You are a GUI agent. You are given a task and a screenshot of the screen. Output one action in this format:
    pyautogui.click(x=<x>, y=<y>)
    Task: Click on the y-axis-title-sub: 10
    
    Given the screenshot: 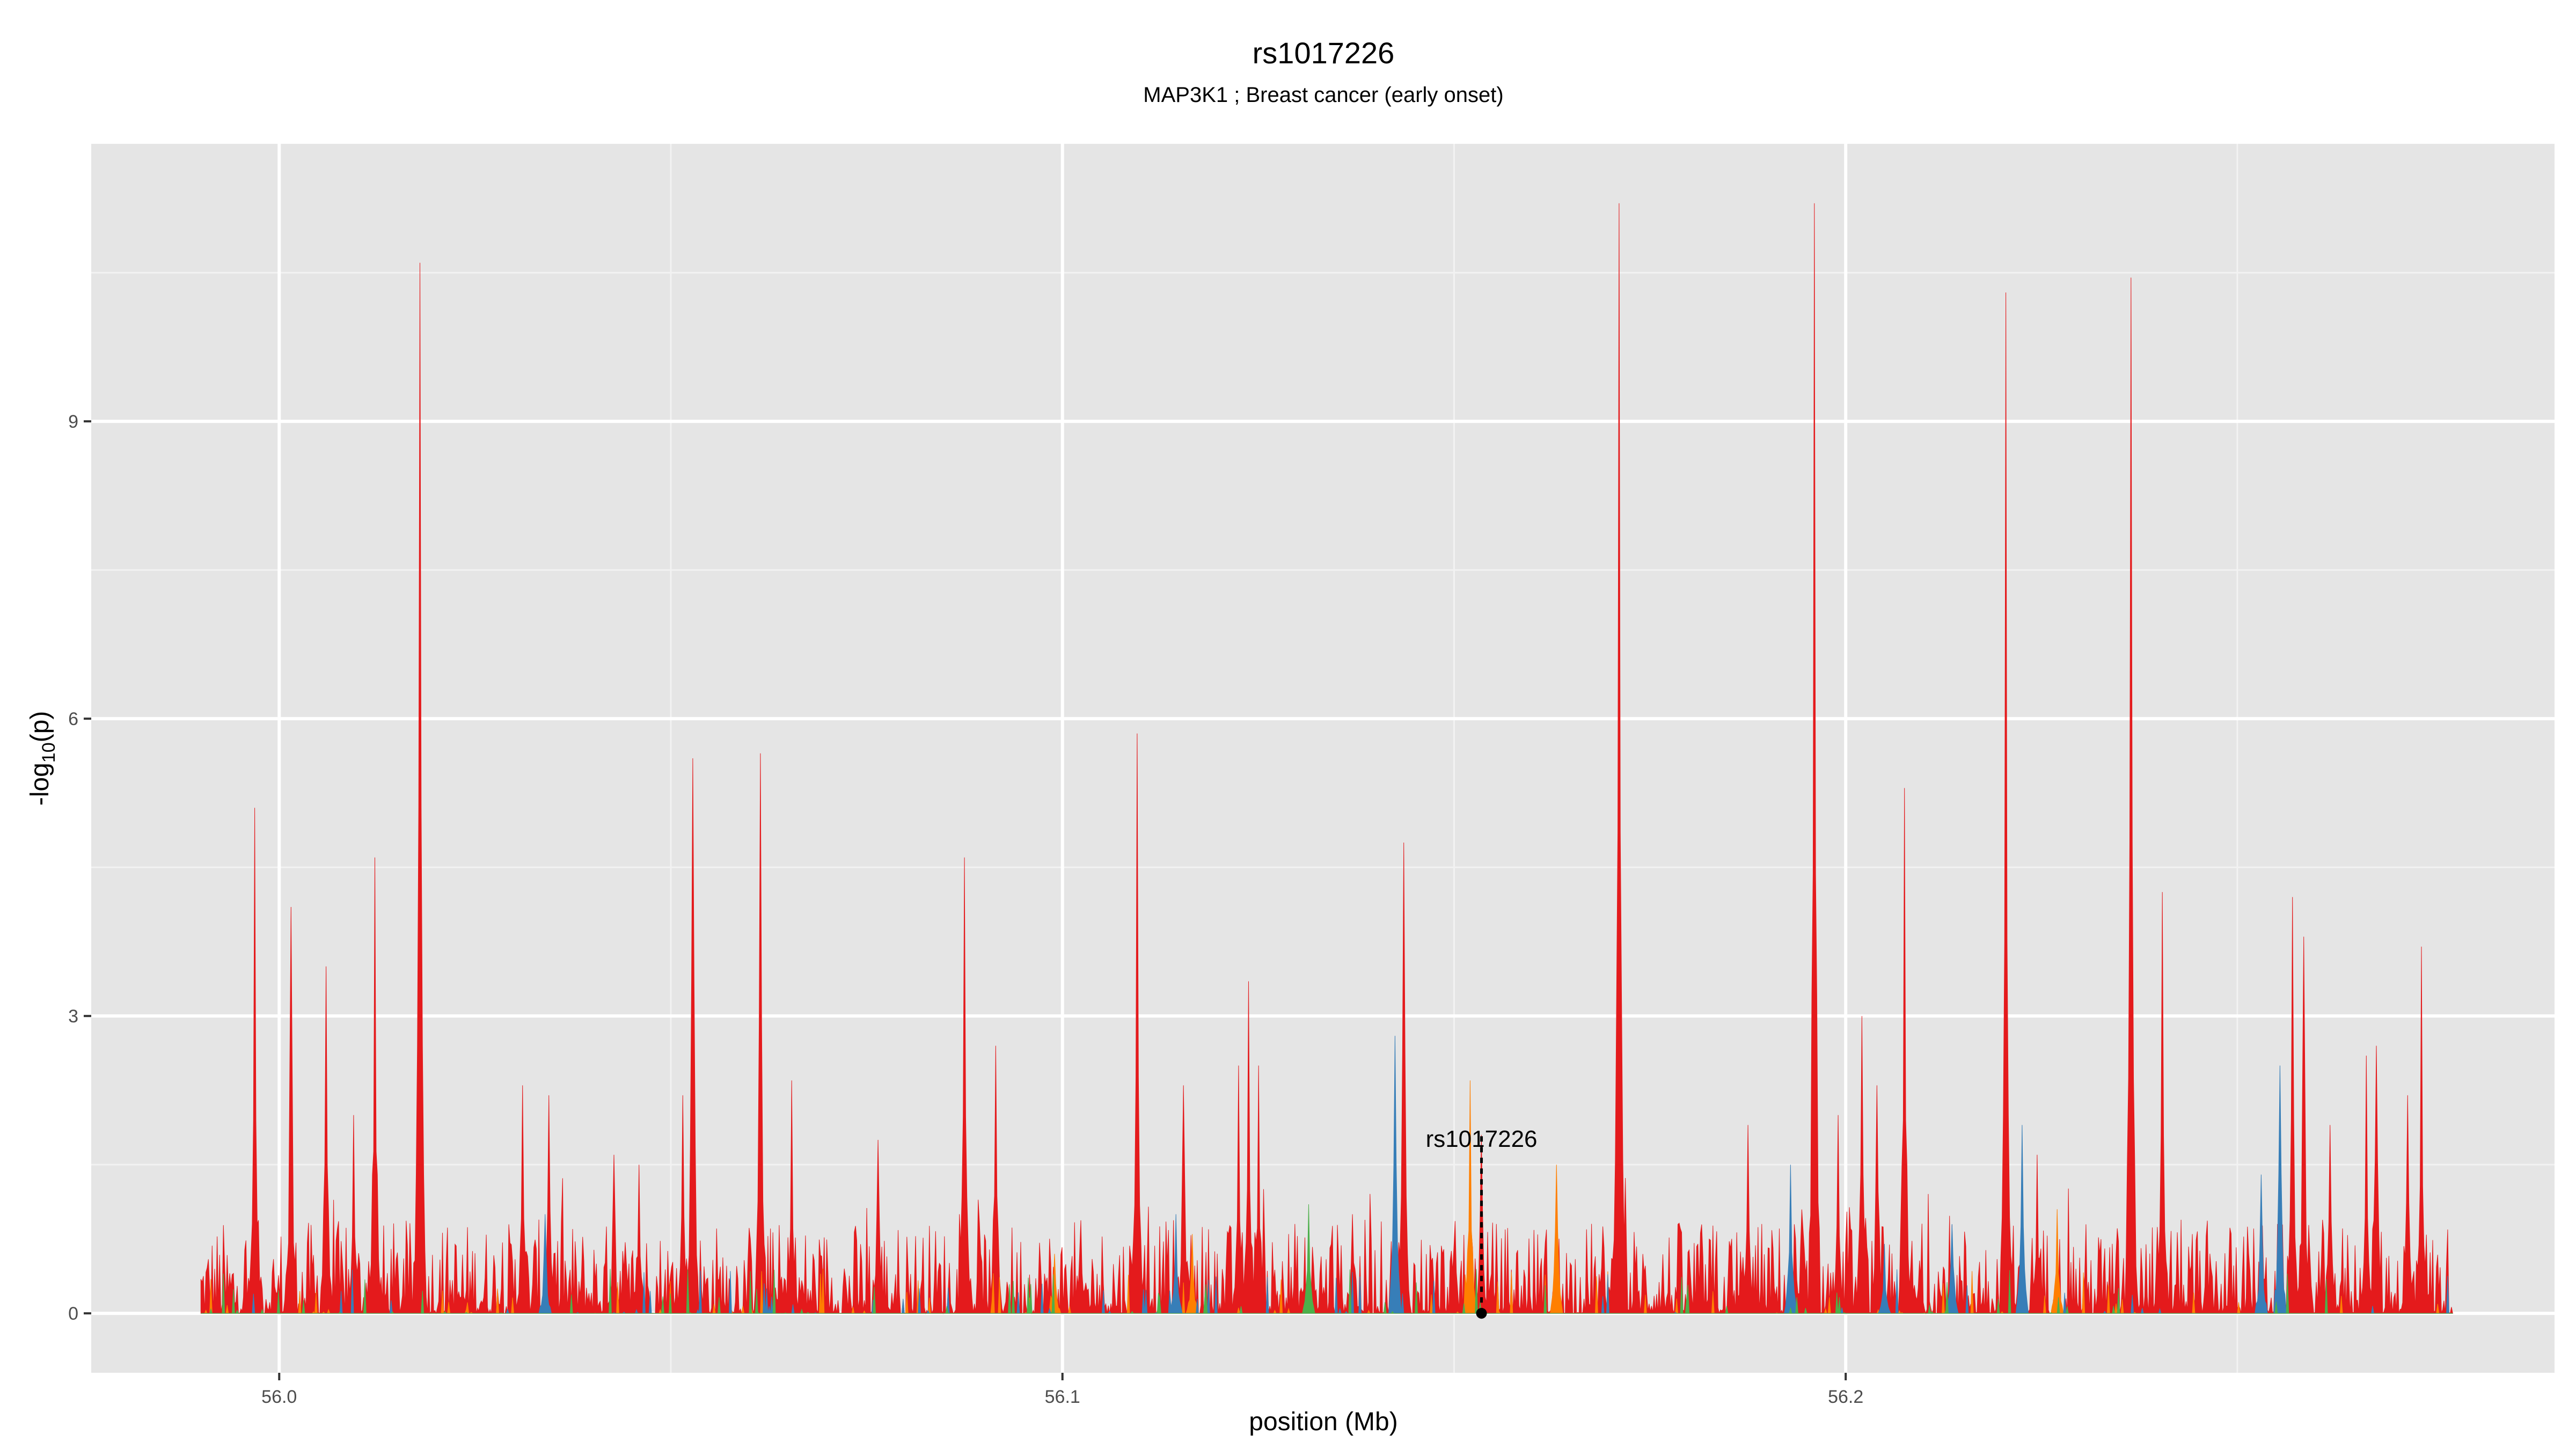 What is the action you would take?
    pyautogui.click(x=49, y=752)
    